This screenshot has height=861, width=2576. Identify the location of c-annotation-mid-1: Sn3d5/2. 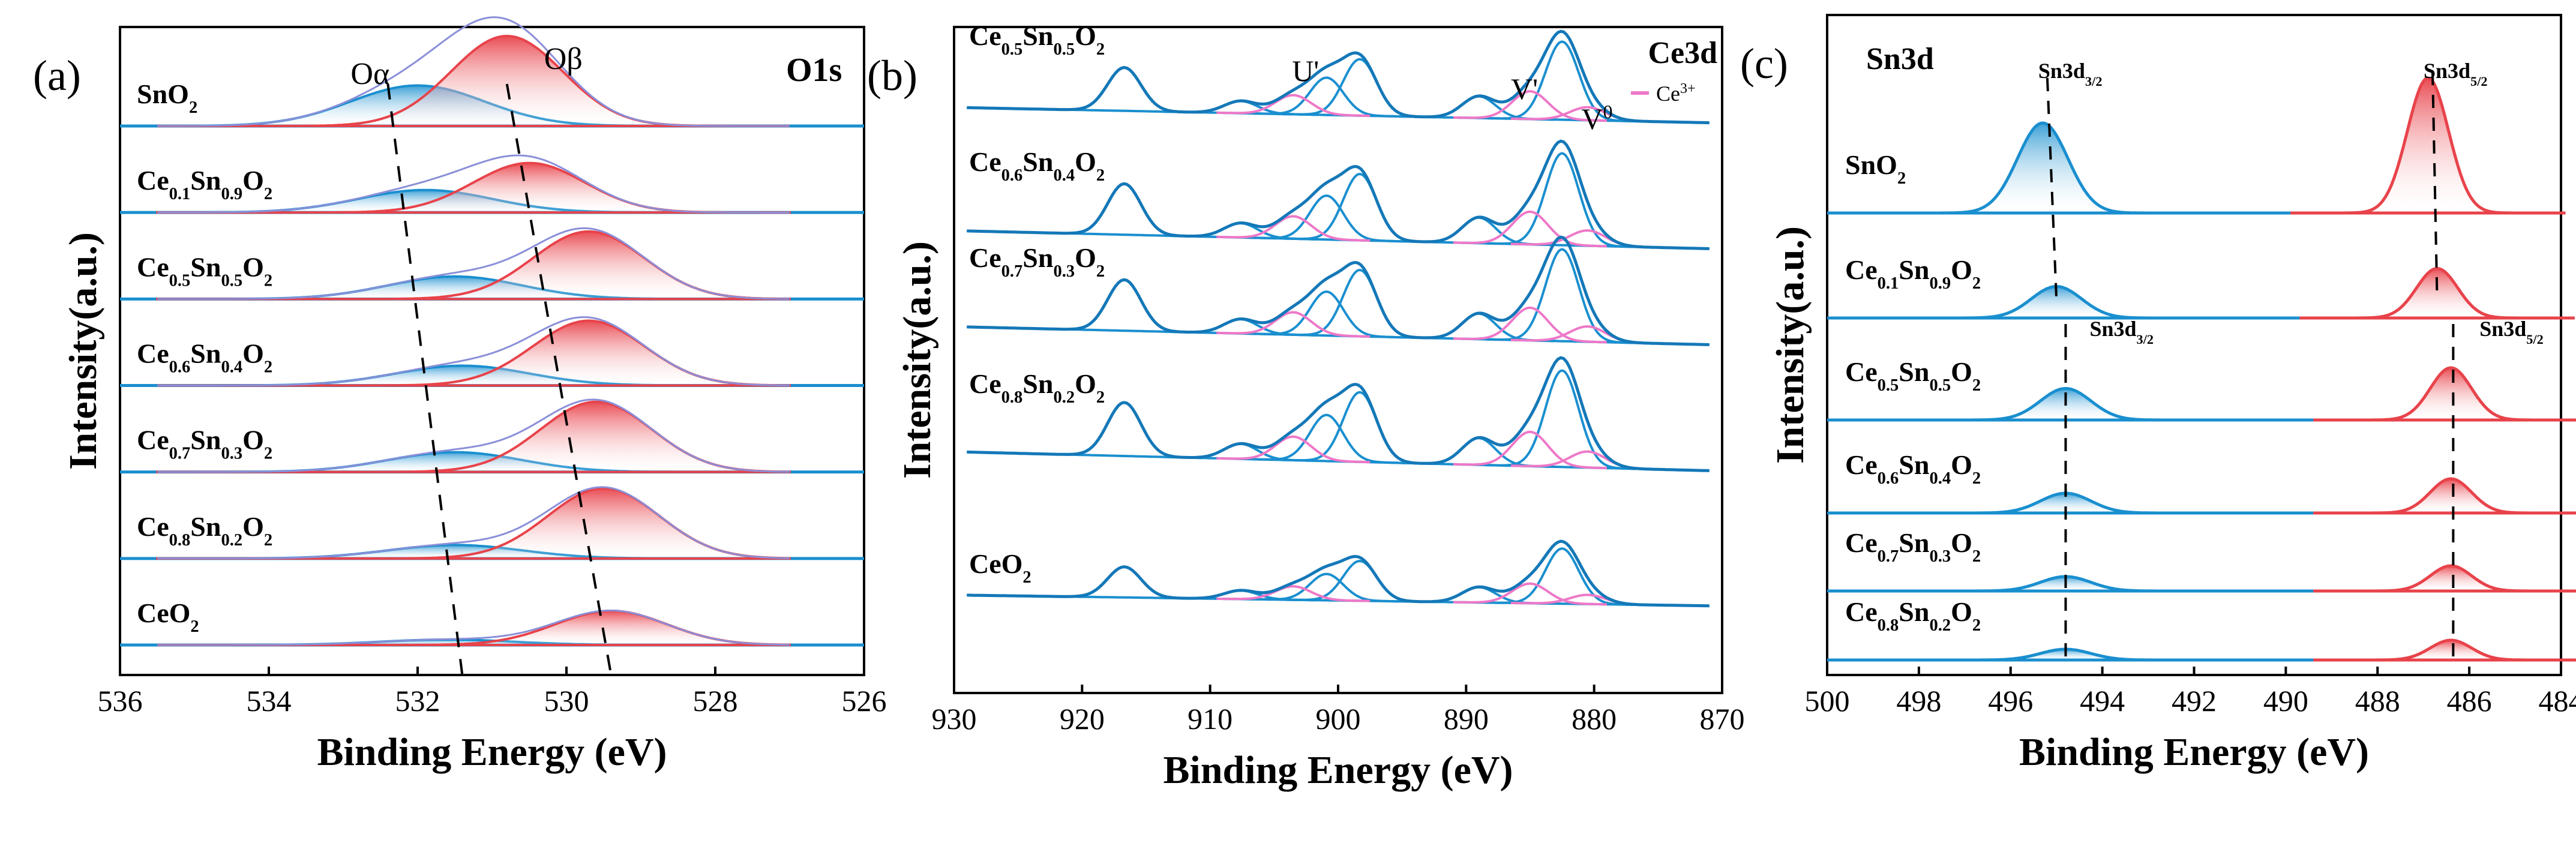
(2511, 332).